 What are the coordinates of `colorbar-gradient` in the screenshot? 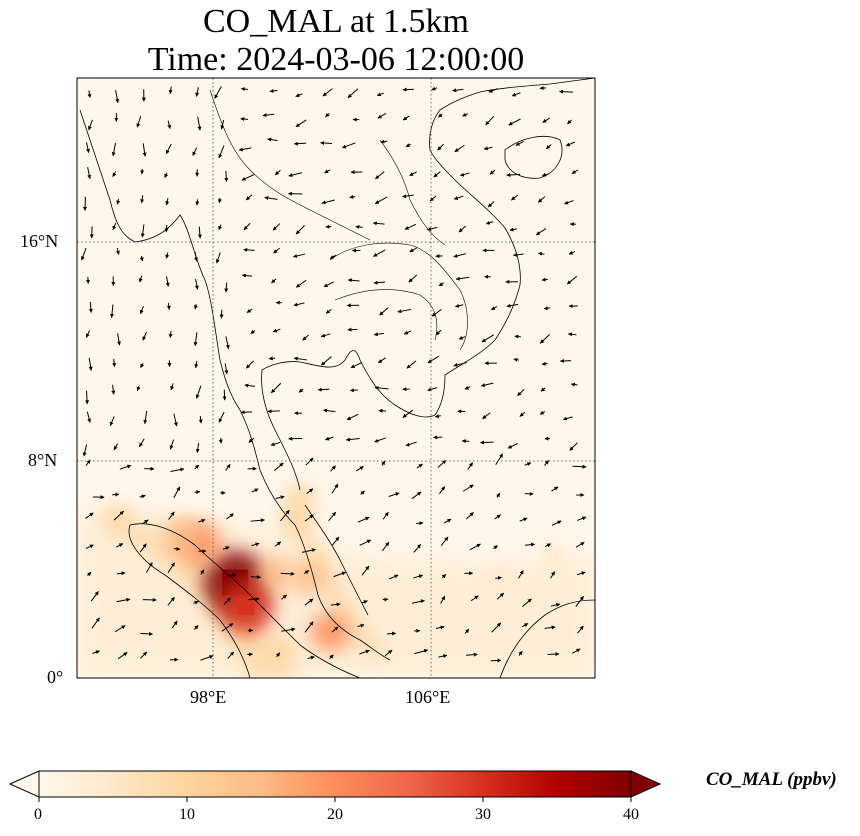 It's located at (335, 784).